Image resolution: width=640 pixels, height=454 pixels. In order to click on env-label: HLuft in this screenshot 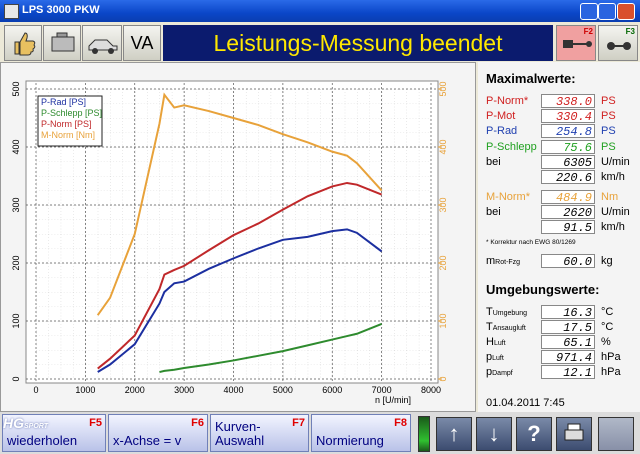, I will do `click(496, 342)`.